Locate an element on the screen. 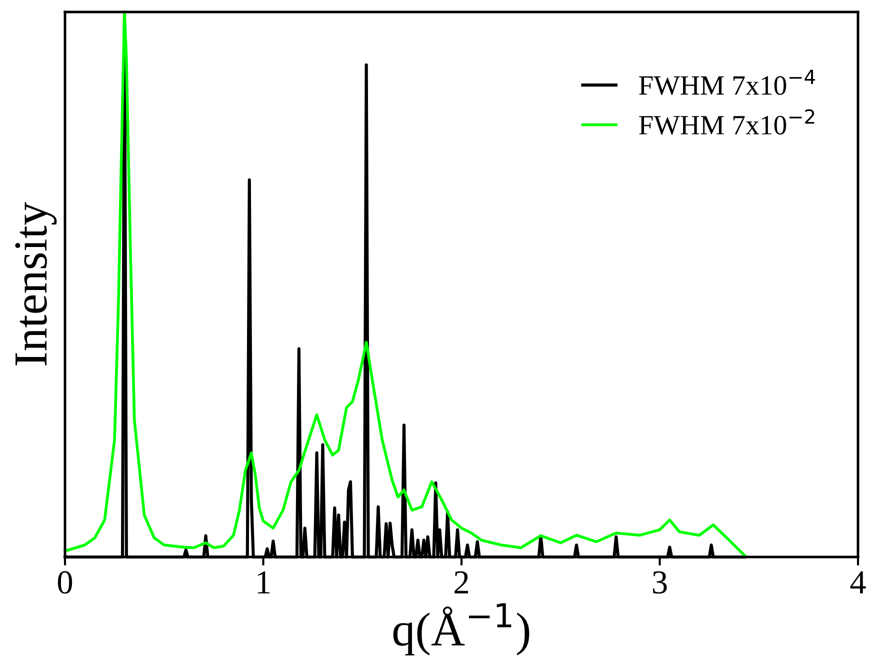  x-tick-label: 4 is located at coordinates (858, 582).